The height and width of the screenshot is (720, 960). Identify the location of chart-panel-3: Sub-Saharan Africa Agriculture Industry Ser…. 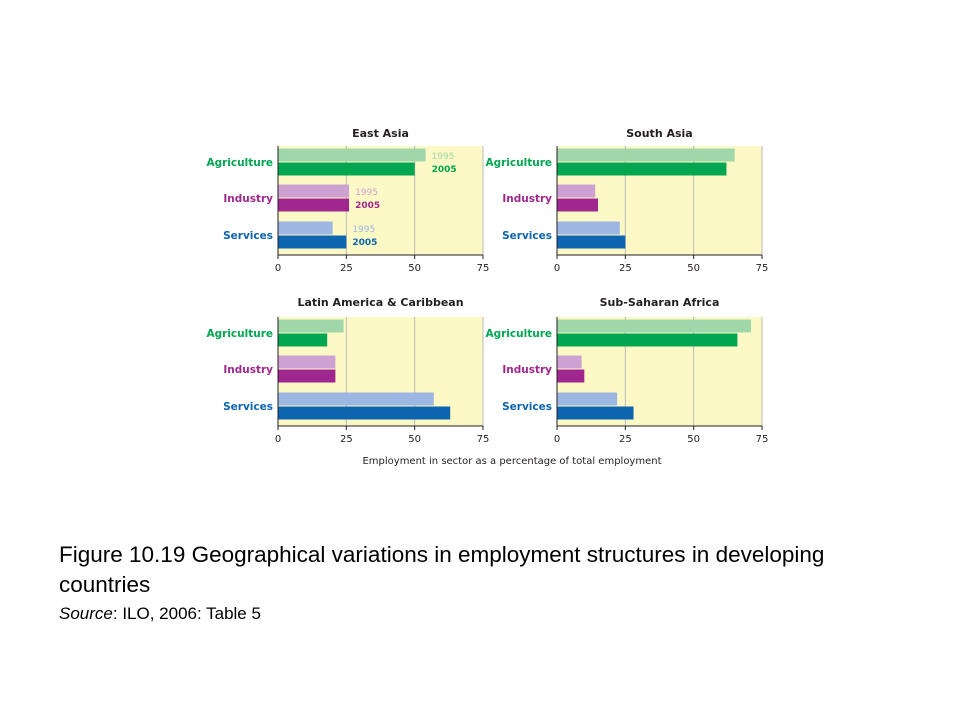
(626, 370).